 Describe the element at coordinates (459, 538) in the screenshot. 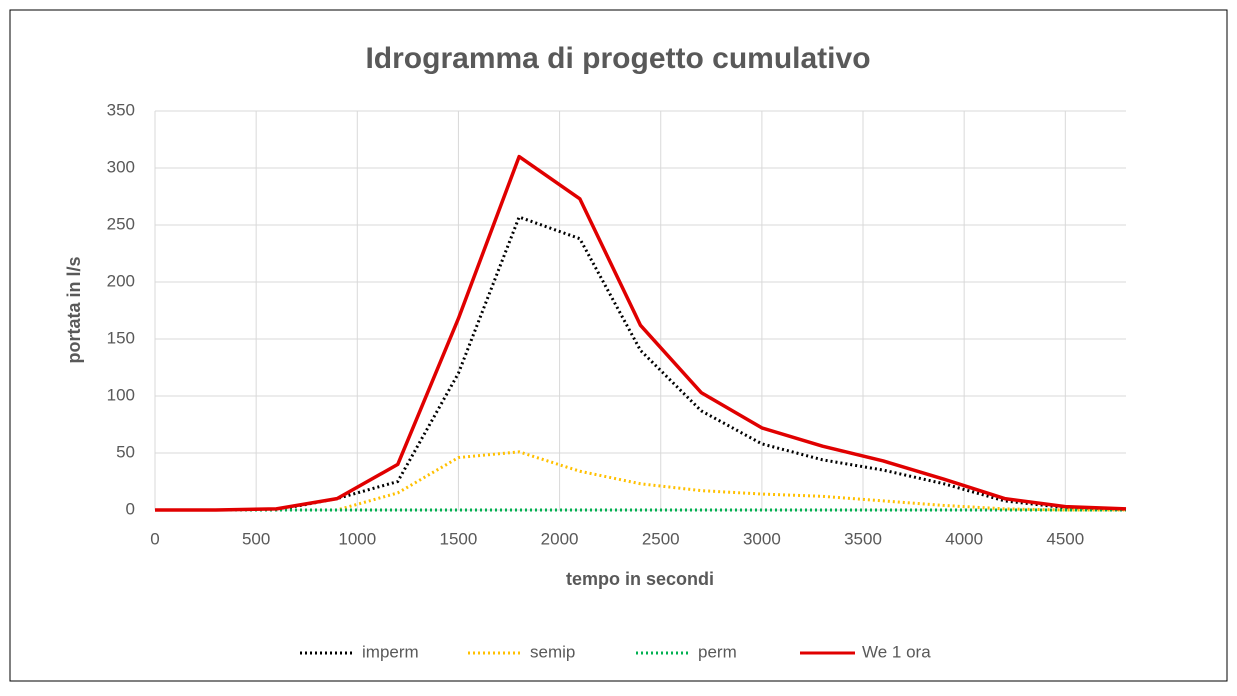

I see `x-tick-label: 1500` at that location.